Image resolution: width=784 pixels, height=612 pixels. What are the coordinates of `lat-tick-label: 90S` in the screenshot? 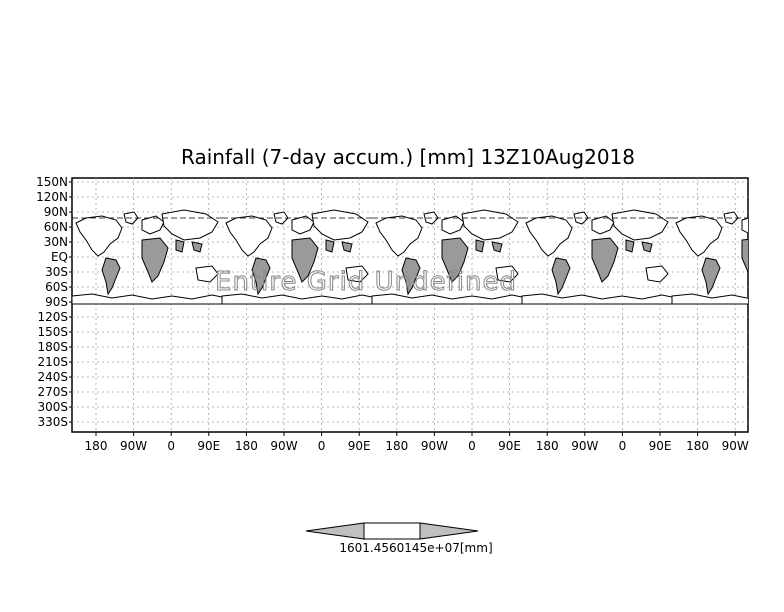 It's located at (56, 302).